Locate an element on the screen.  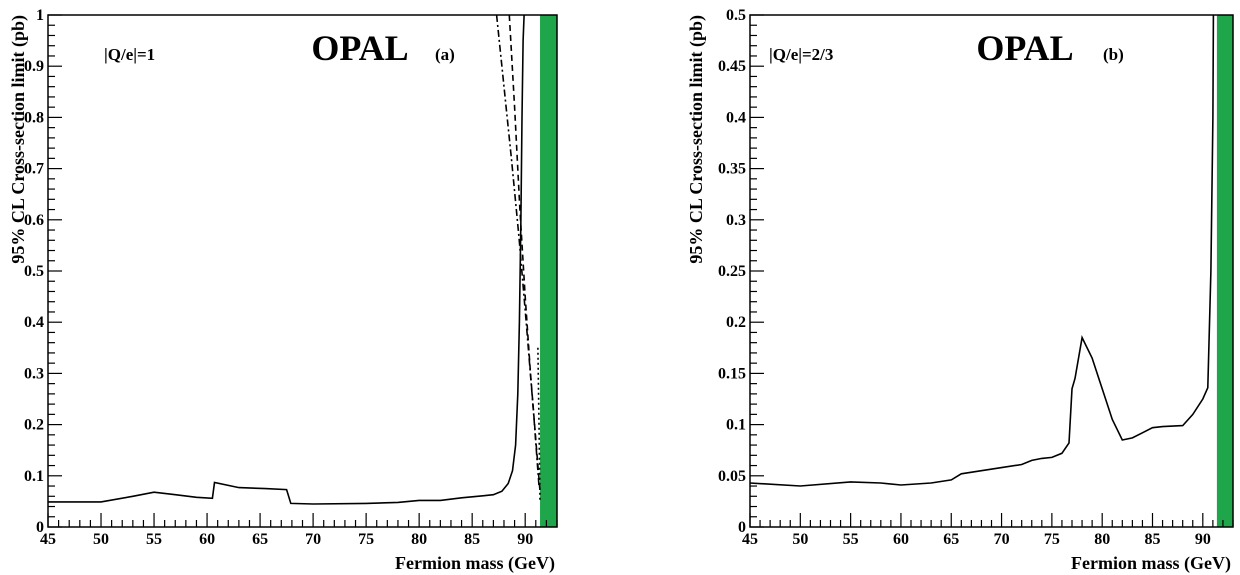
y-tick-label: 0.7 is located at coordinates (34, 169).